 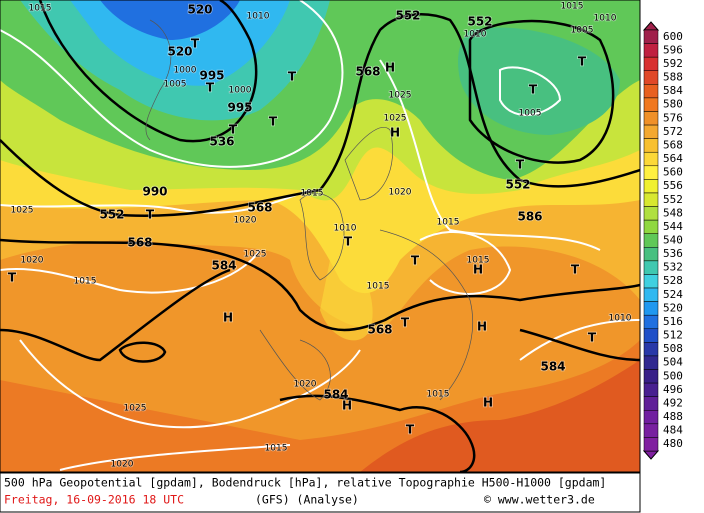 What do you see at coordinates (307, 500) in the screenshot?
I see `caption-model: (GFS) (Analyse)` at bounding box center [307, 500].